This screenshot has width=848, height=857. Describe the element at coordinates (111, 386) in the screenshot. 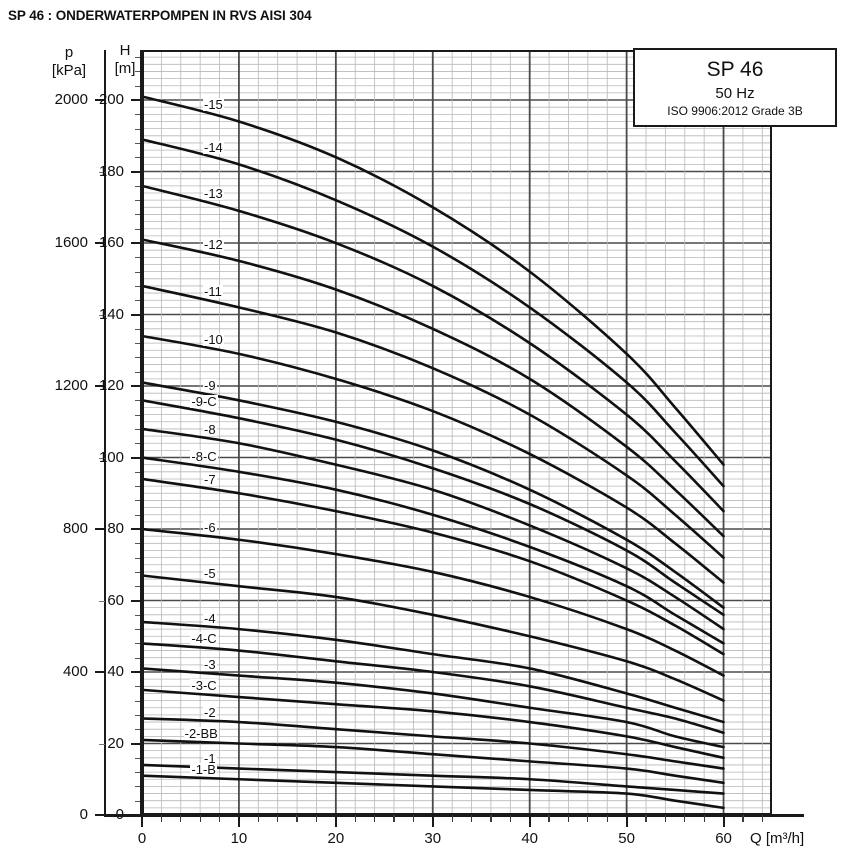

I see `head-tick-label: 120` at that location.